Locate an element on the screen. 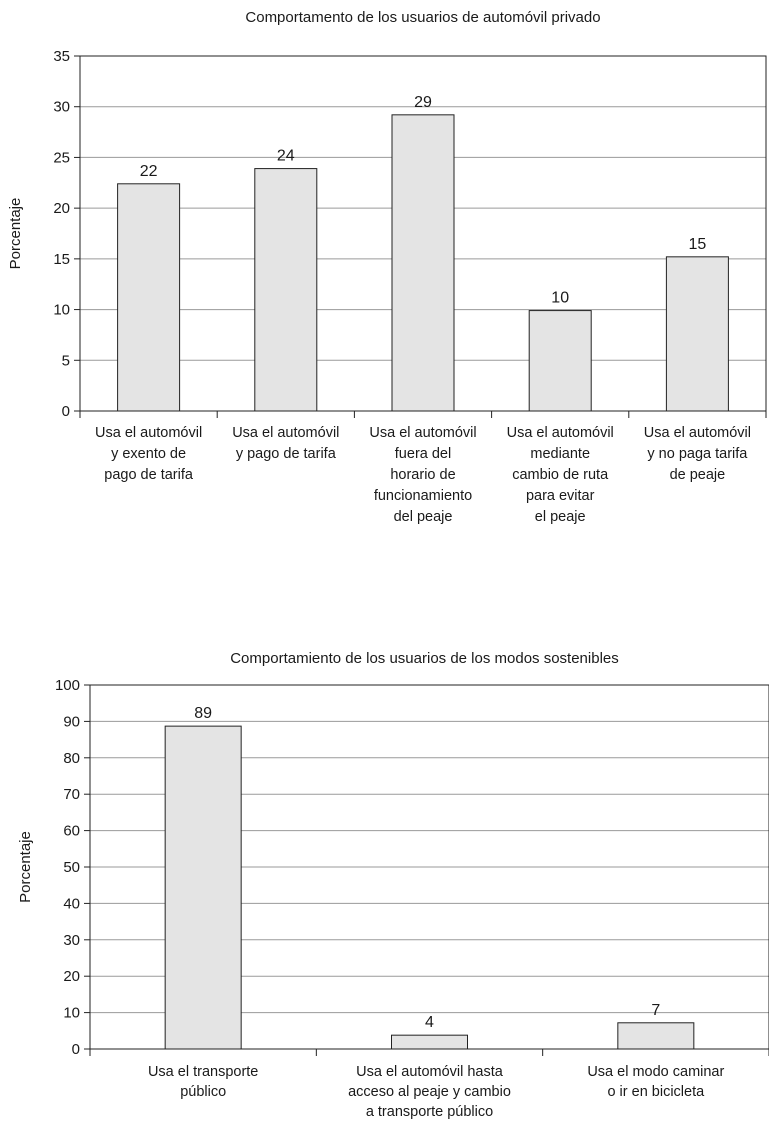 This screenshot has width=769, height=1131. category-label-line: acceso al peaje y cambio is located at coordinates (429, 1092).